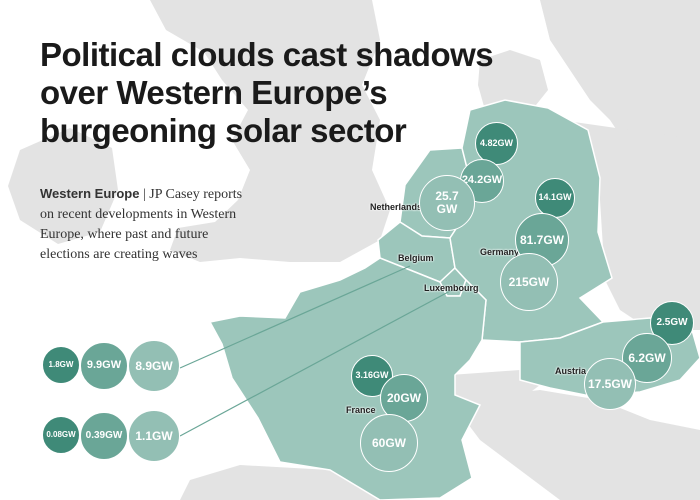 This screenshot has height=500, width=700. Describe the element at coordinates (154, 436) in the screenshot. I see `luxembourg-bubble-3: 1.1GW` at that location.